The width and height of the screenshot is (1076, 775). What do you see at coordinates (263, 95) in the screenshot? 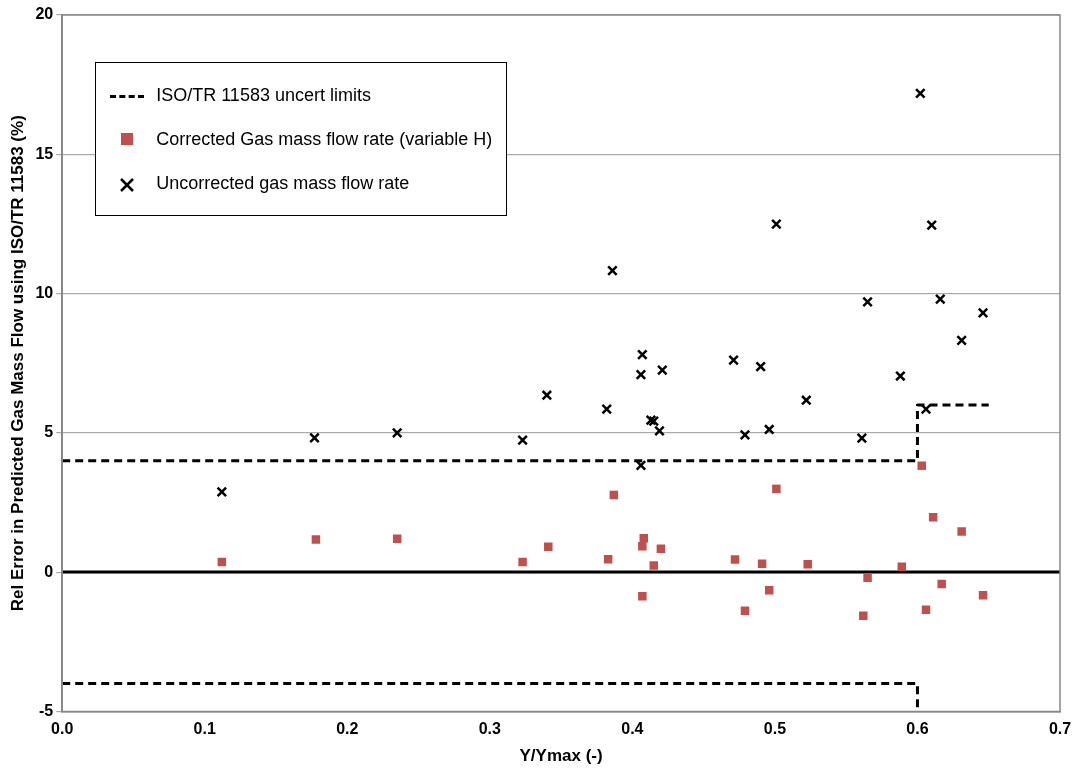
I see `legend-label: ISO/TR 11583 uncert limits` at bounding box center [263, 95].